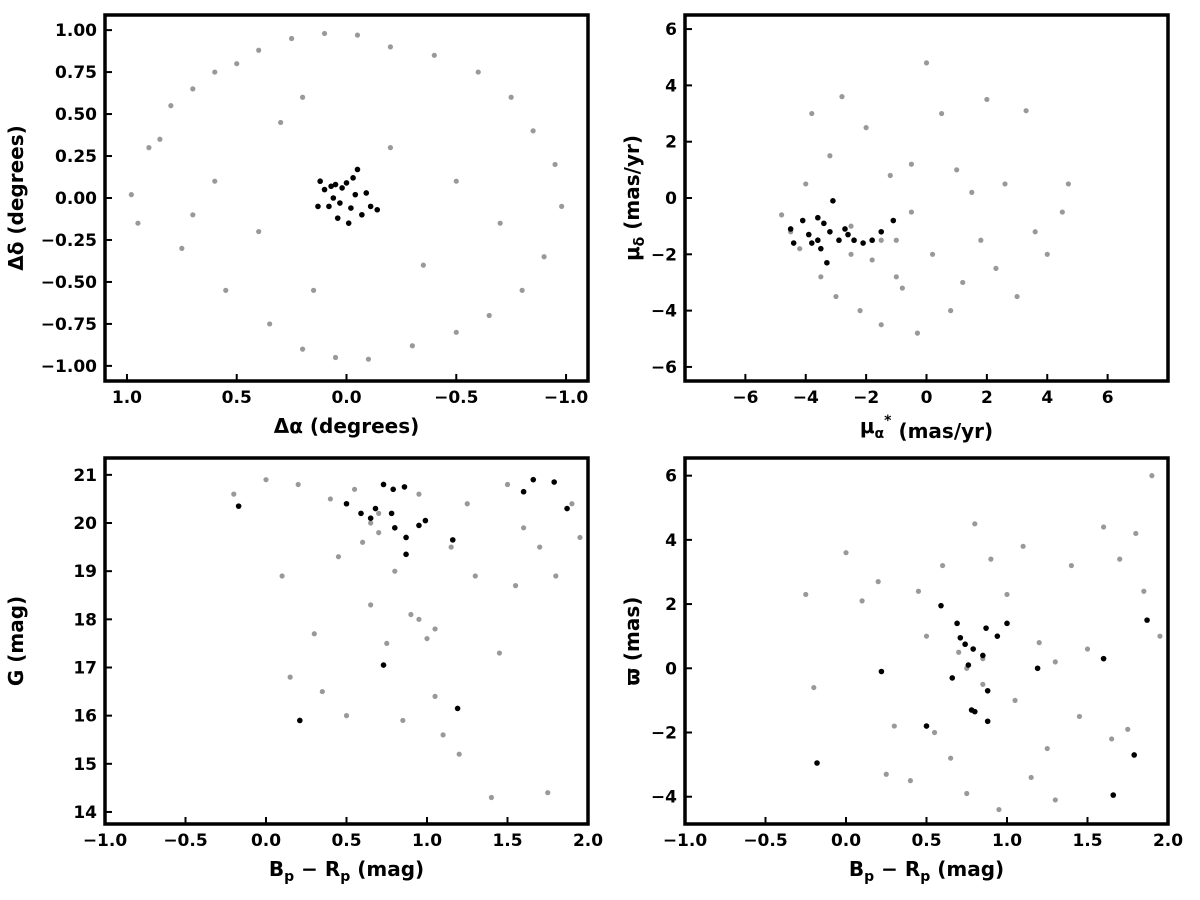  I want to click on x-tick-label: −0.5, so click(185, 841).